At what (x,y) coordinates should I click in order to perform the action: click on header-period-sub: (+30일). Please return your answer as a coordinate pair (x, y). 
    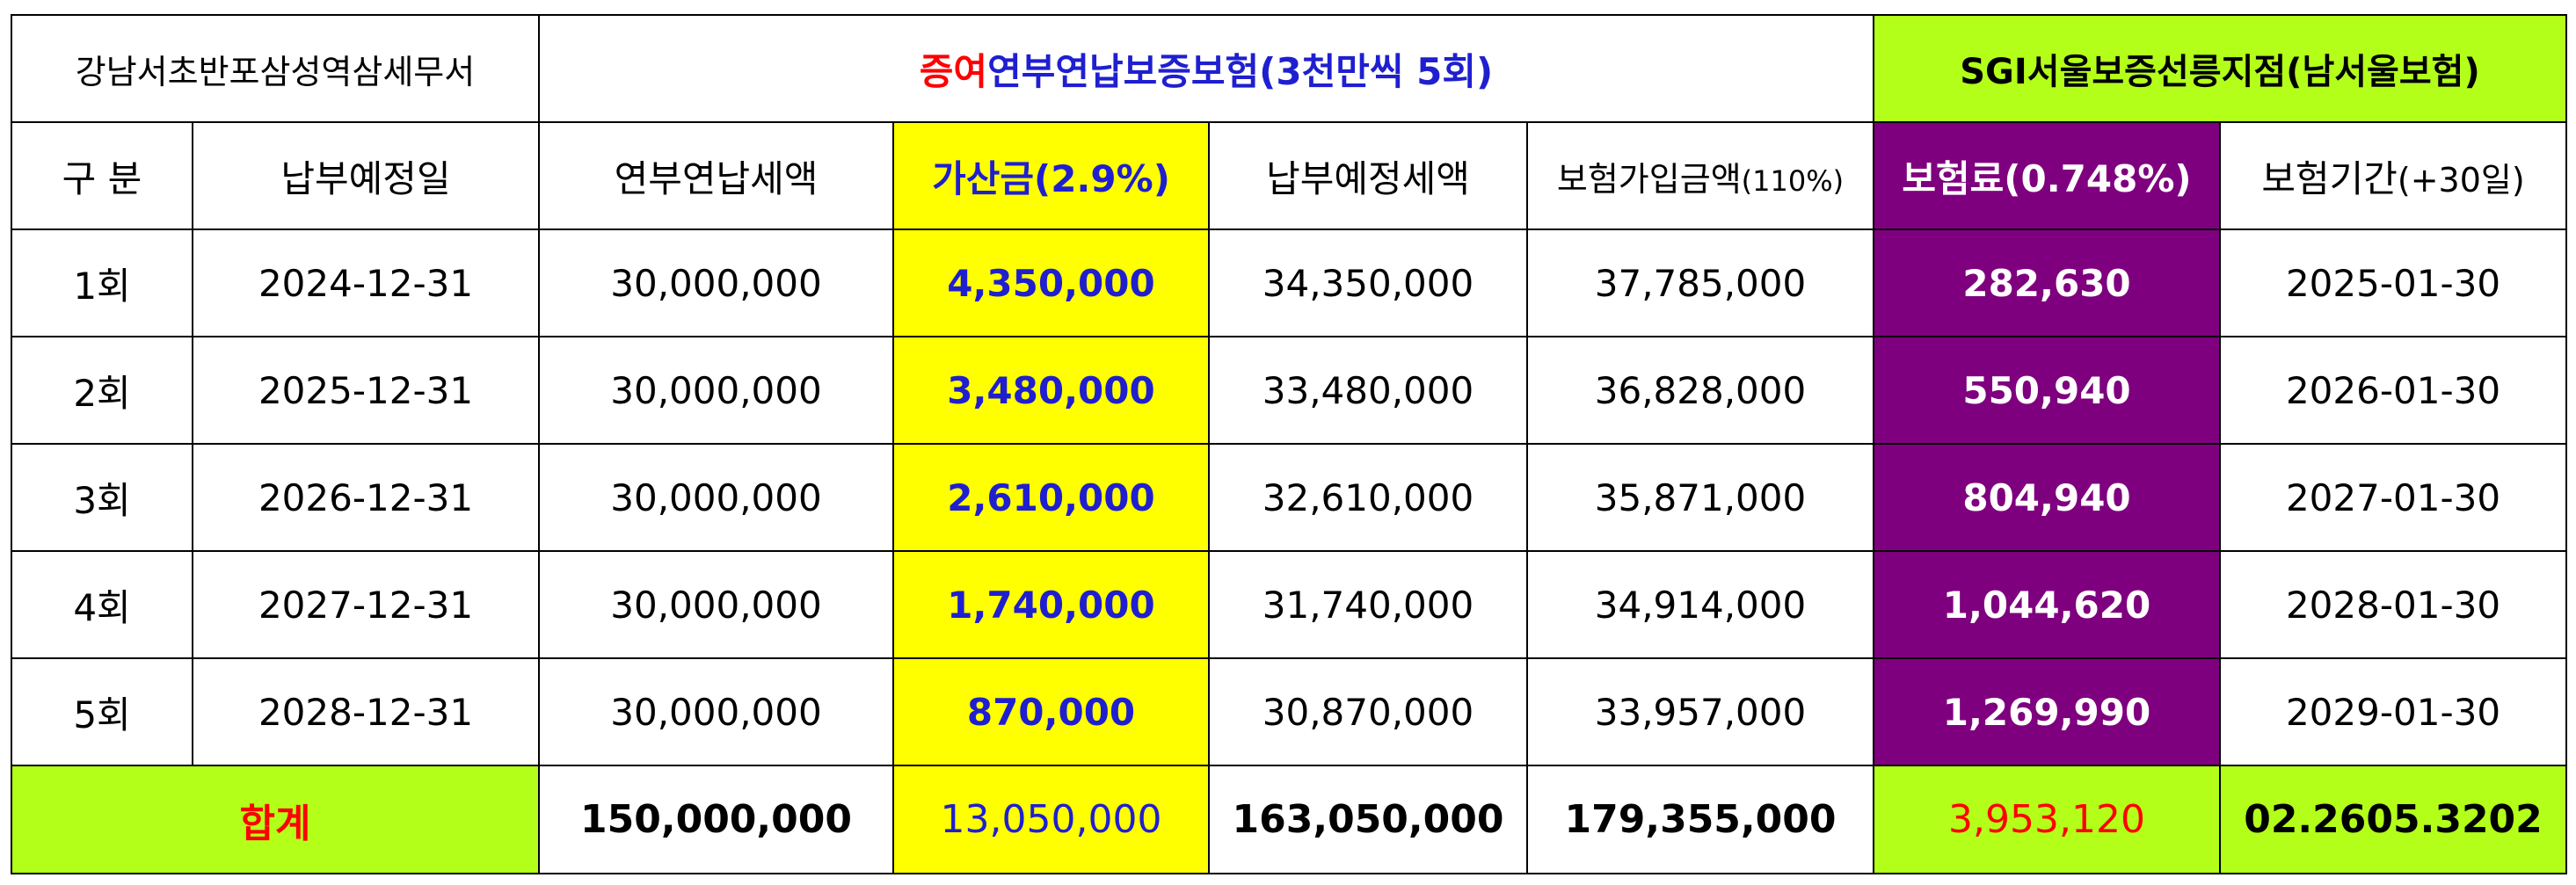
    Looking at the image, I should click on (2461, 179).